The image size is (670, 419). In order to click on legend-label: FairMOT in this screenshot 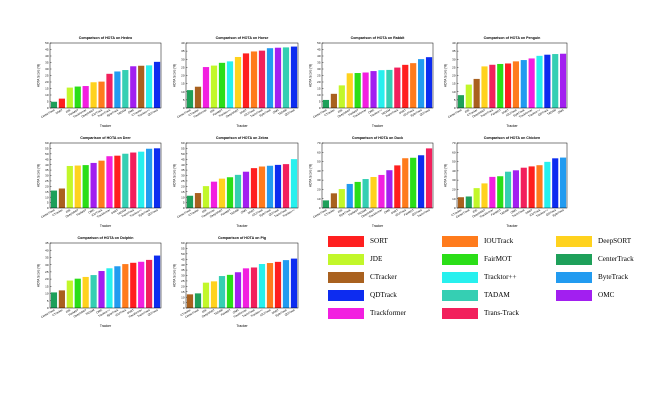, I will do `click(498, 259)`.